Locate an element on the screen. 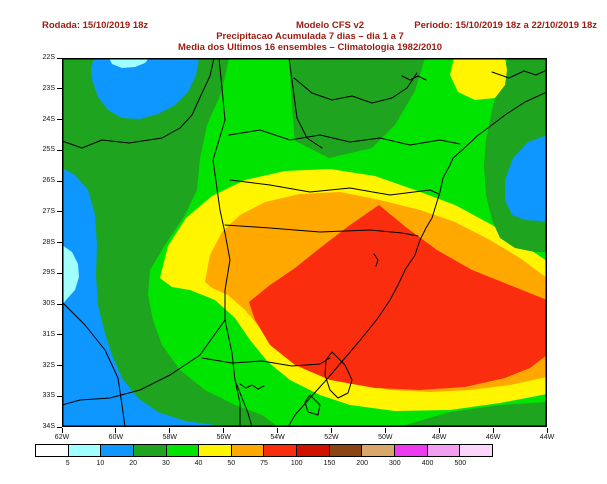  river-uruguay-south is located at coordinates (243, 403).